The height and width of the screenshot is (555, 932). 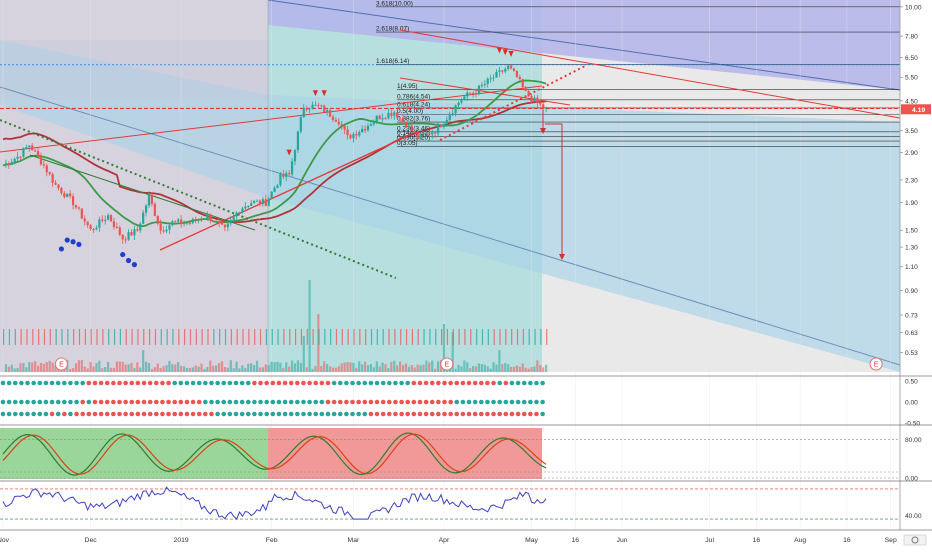 What do you see at coordinates (466, 540) in the screenshot?
I see `time-axis-bg` at bounding box center [466, 540].